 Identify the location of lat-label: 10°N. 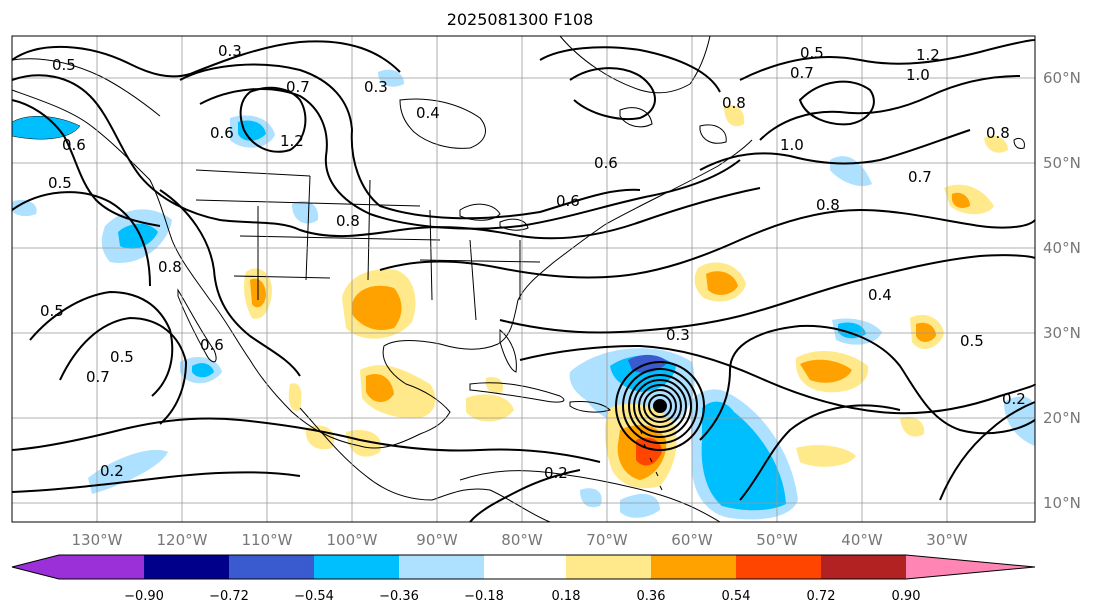
(1062, 503).